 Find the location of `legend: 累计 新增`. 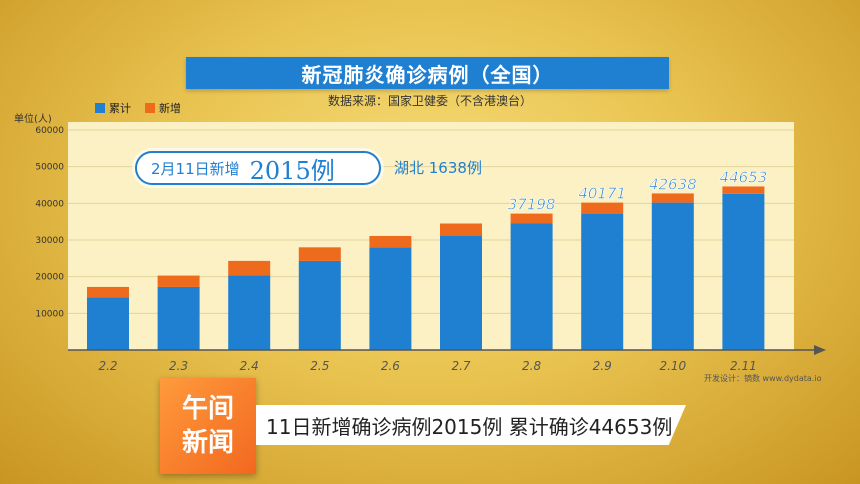

legend: 累计 新增 is located at coordinates (138, 108).